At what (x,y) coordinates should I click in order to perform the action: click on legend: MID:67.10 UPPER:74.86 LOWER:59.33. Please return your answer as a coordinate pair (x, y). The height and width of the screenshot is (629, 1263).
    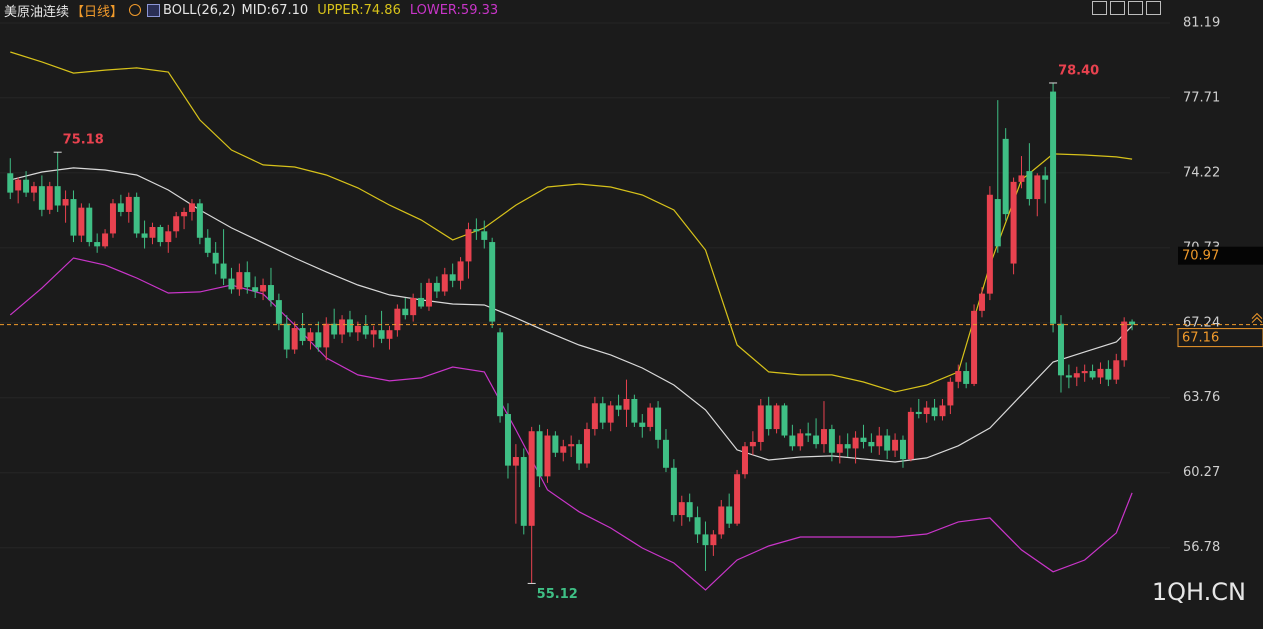
    Looking at the image, I should click on (370, 10).